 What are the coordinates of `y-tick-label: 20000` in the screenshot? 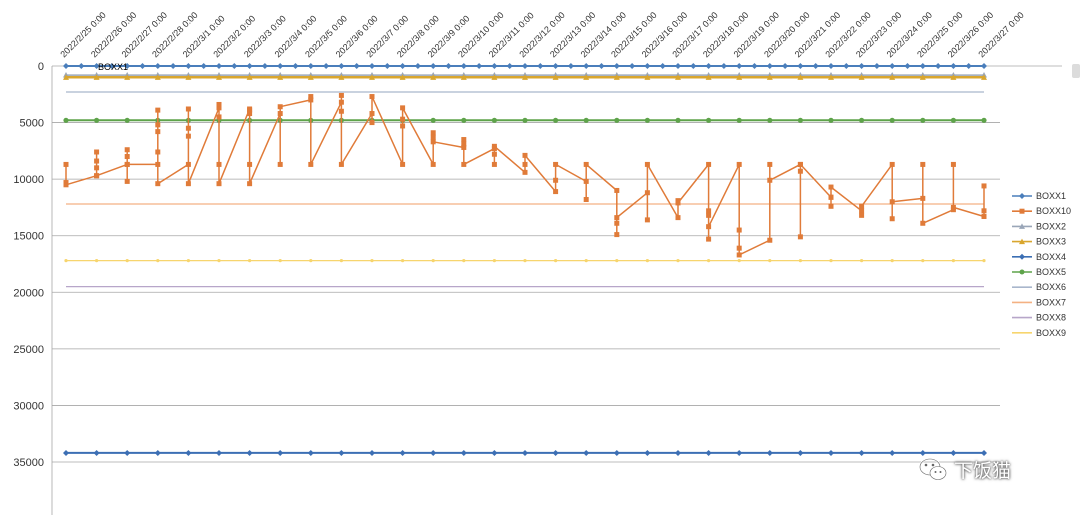 It's located at (28, 293).